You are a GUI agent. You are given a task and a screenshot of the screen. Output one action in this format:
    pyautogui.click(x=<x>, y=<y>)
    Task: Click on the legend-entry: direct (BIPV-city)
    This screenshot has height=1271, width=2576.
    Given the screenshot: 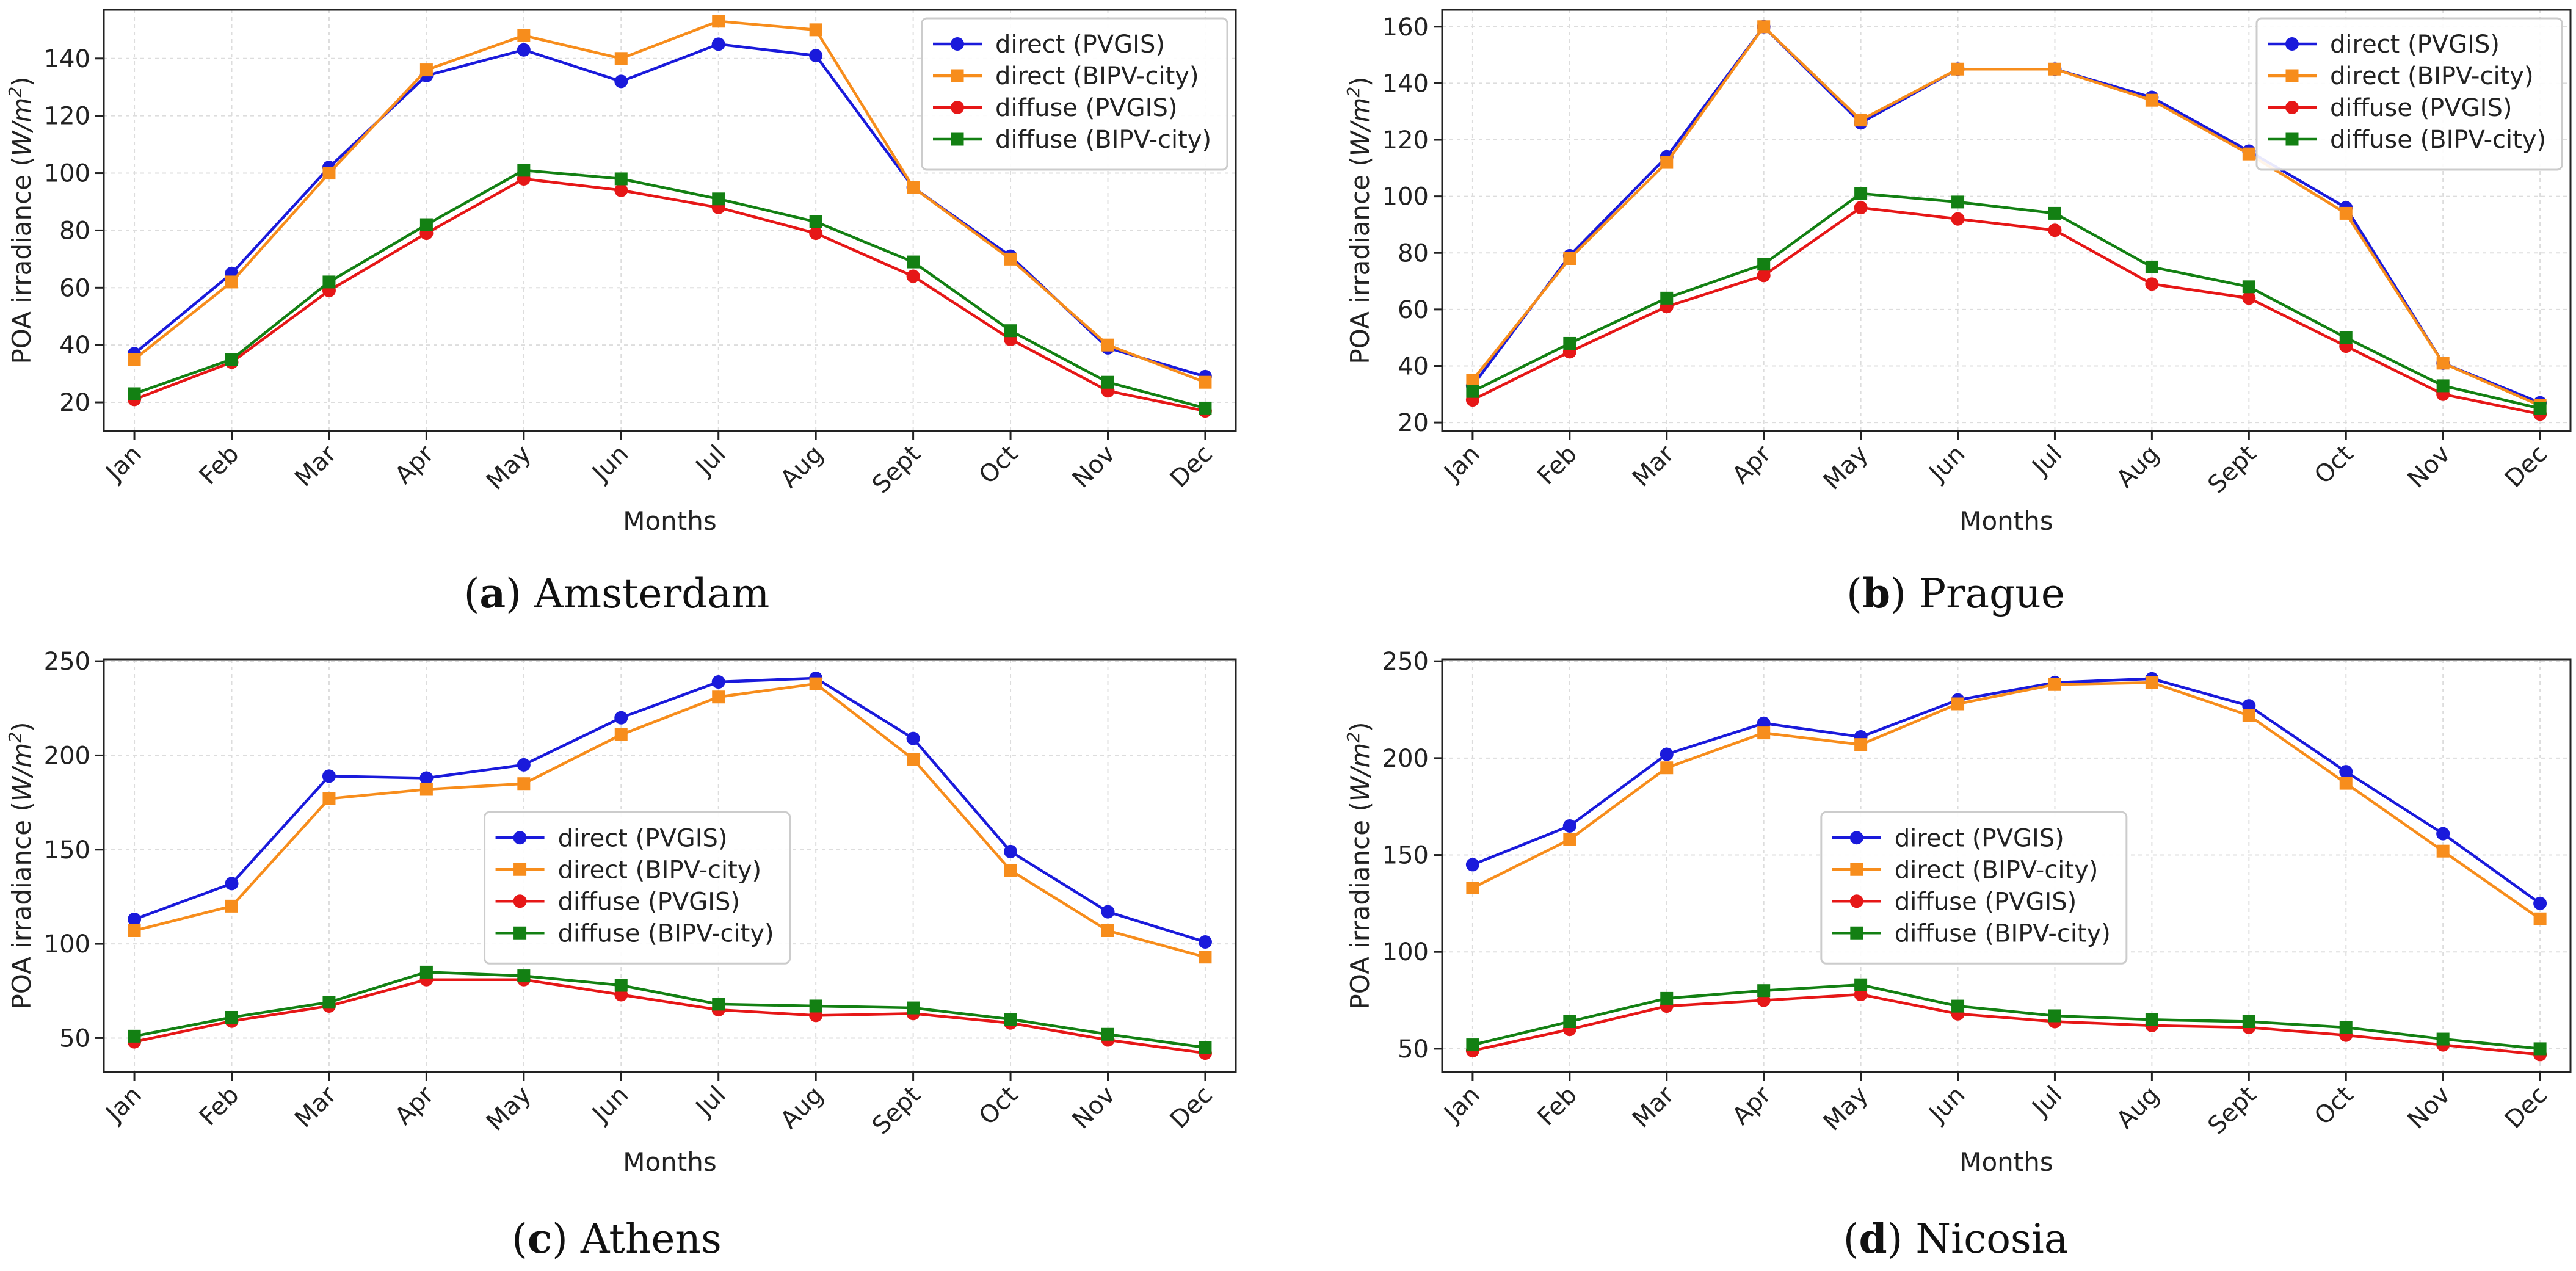 What is the action you would take?
    pyautogui.click(x=1997, y=870)
    